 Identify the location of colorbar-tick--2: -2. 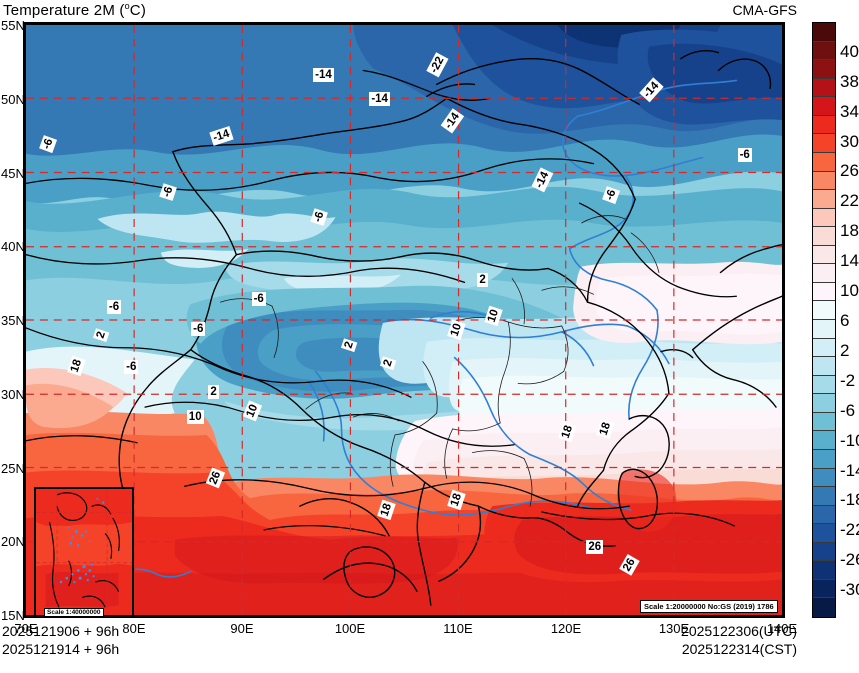
(848, 380).